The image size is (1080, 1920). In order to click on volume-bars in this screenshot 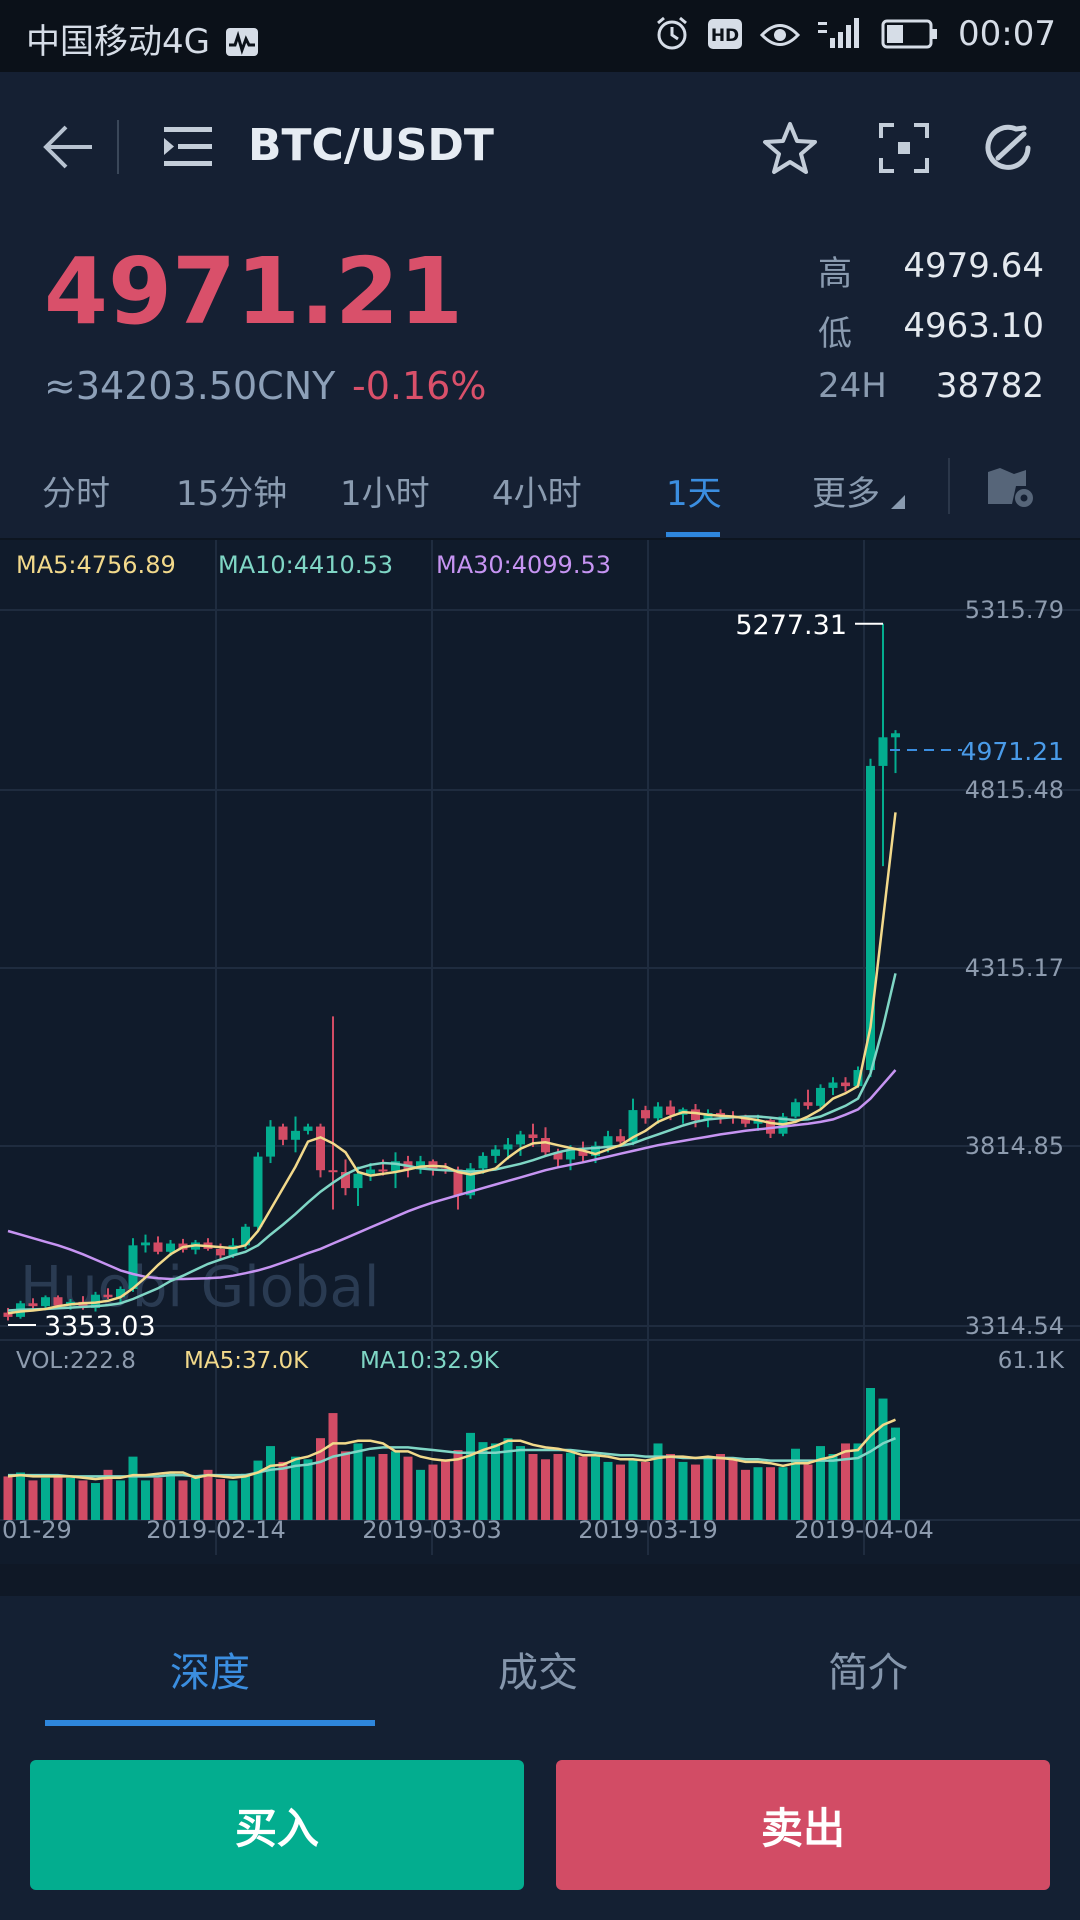, I will do `click(451, 1454)`.